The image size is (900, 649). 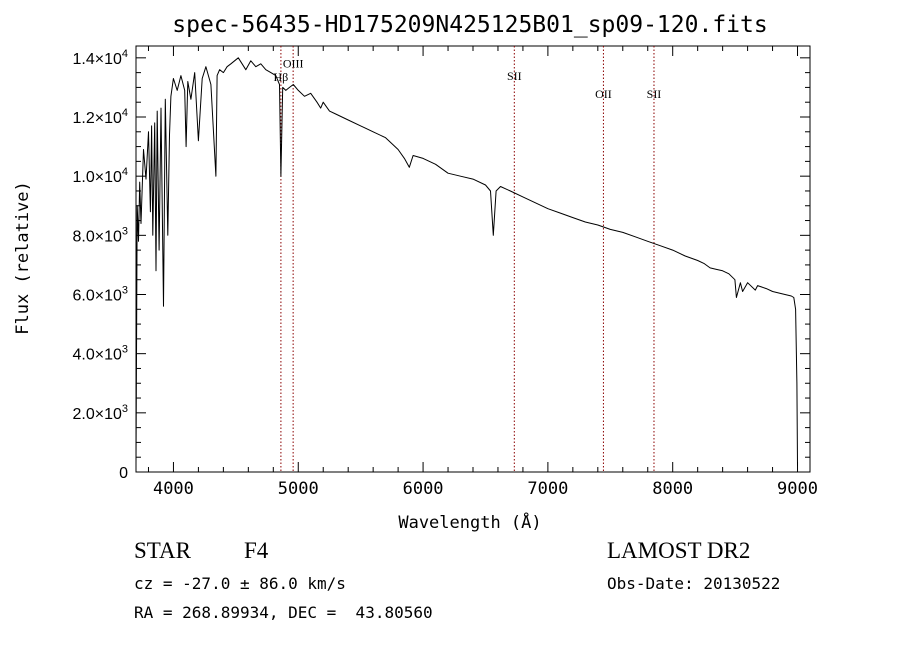 I want to click on y-tick-label: 0, so click(x=123, y=473).